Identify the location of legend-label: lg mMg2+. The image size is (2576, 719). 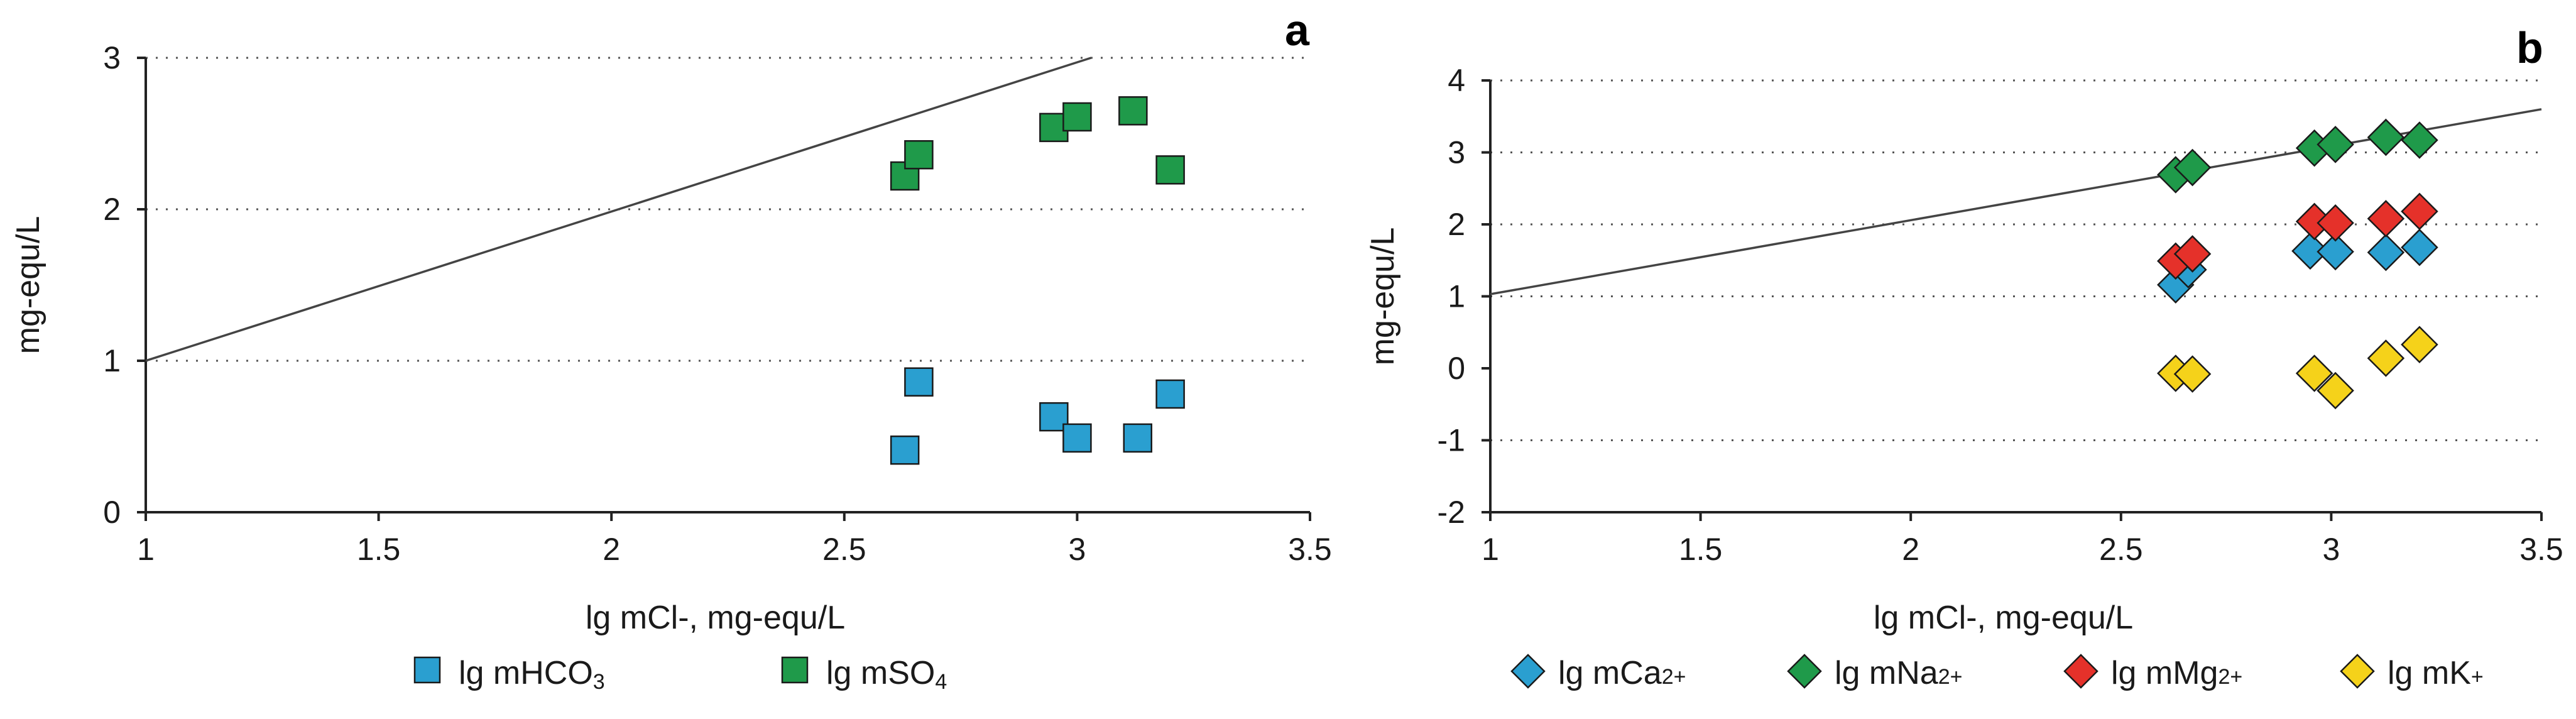
(2176, 673).